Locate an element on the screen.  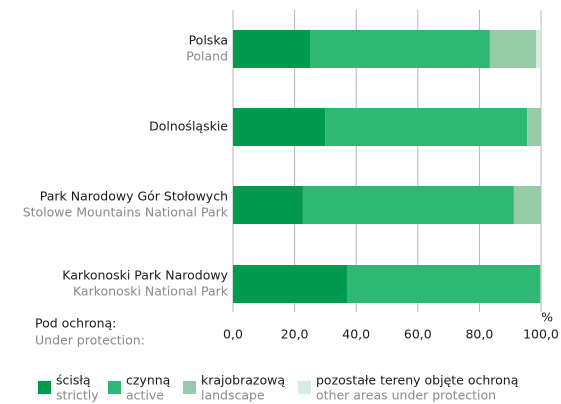
legend-label-translation: other areas under protection is located at coordinates (406, 395).